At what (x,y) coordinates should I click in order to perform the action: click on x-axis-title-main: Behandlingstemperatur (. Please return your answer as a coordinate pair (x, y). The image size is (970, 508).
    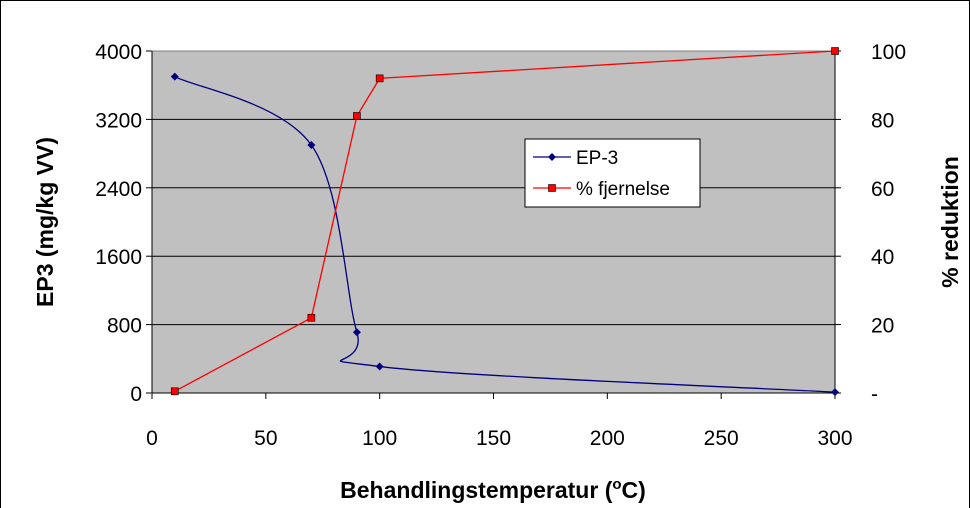
    Looking at the image, I should click on (476, 490).